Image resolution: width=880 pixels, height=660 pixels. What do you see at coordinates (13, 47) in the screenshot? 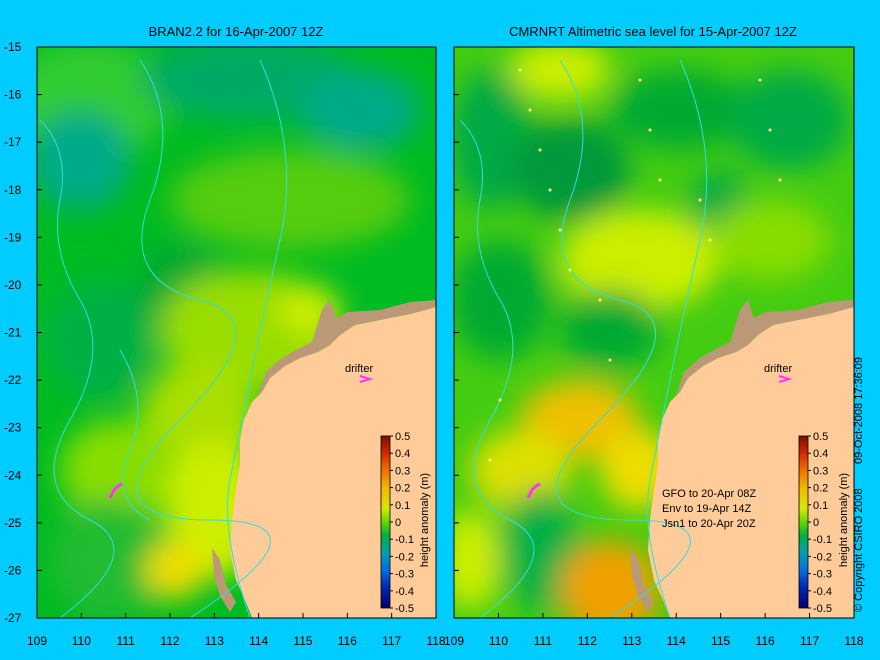
I see `y-tick-label: -15` at bounding box center [13, 47].